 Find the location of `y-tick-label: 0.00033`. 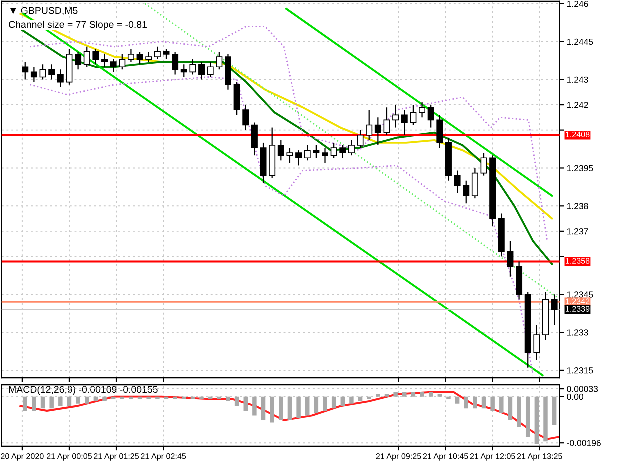

y-tick-label: 0.00033 is located at coordinates (582, 389).